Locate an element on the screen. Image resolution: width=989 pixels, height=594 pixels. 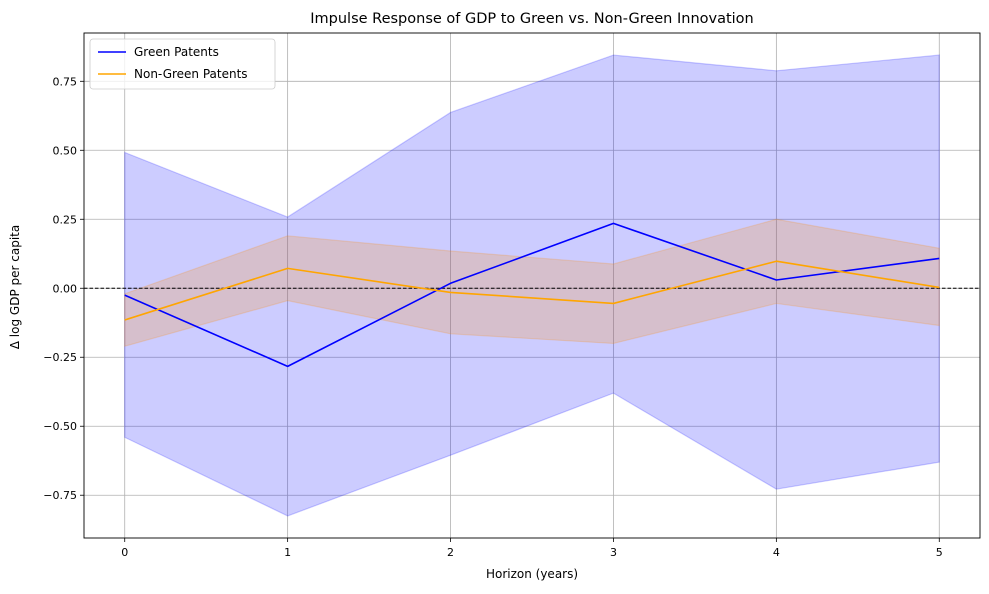
y-tick-label: −0.25 is located at coordinates (60, 357).